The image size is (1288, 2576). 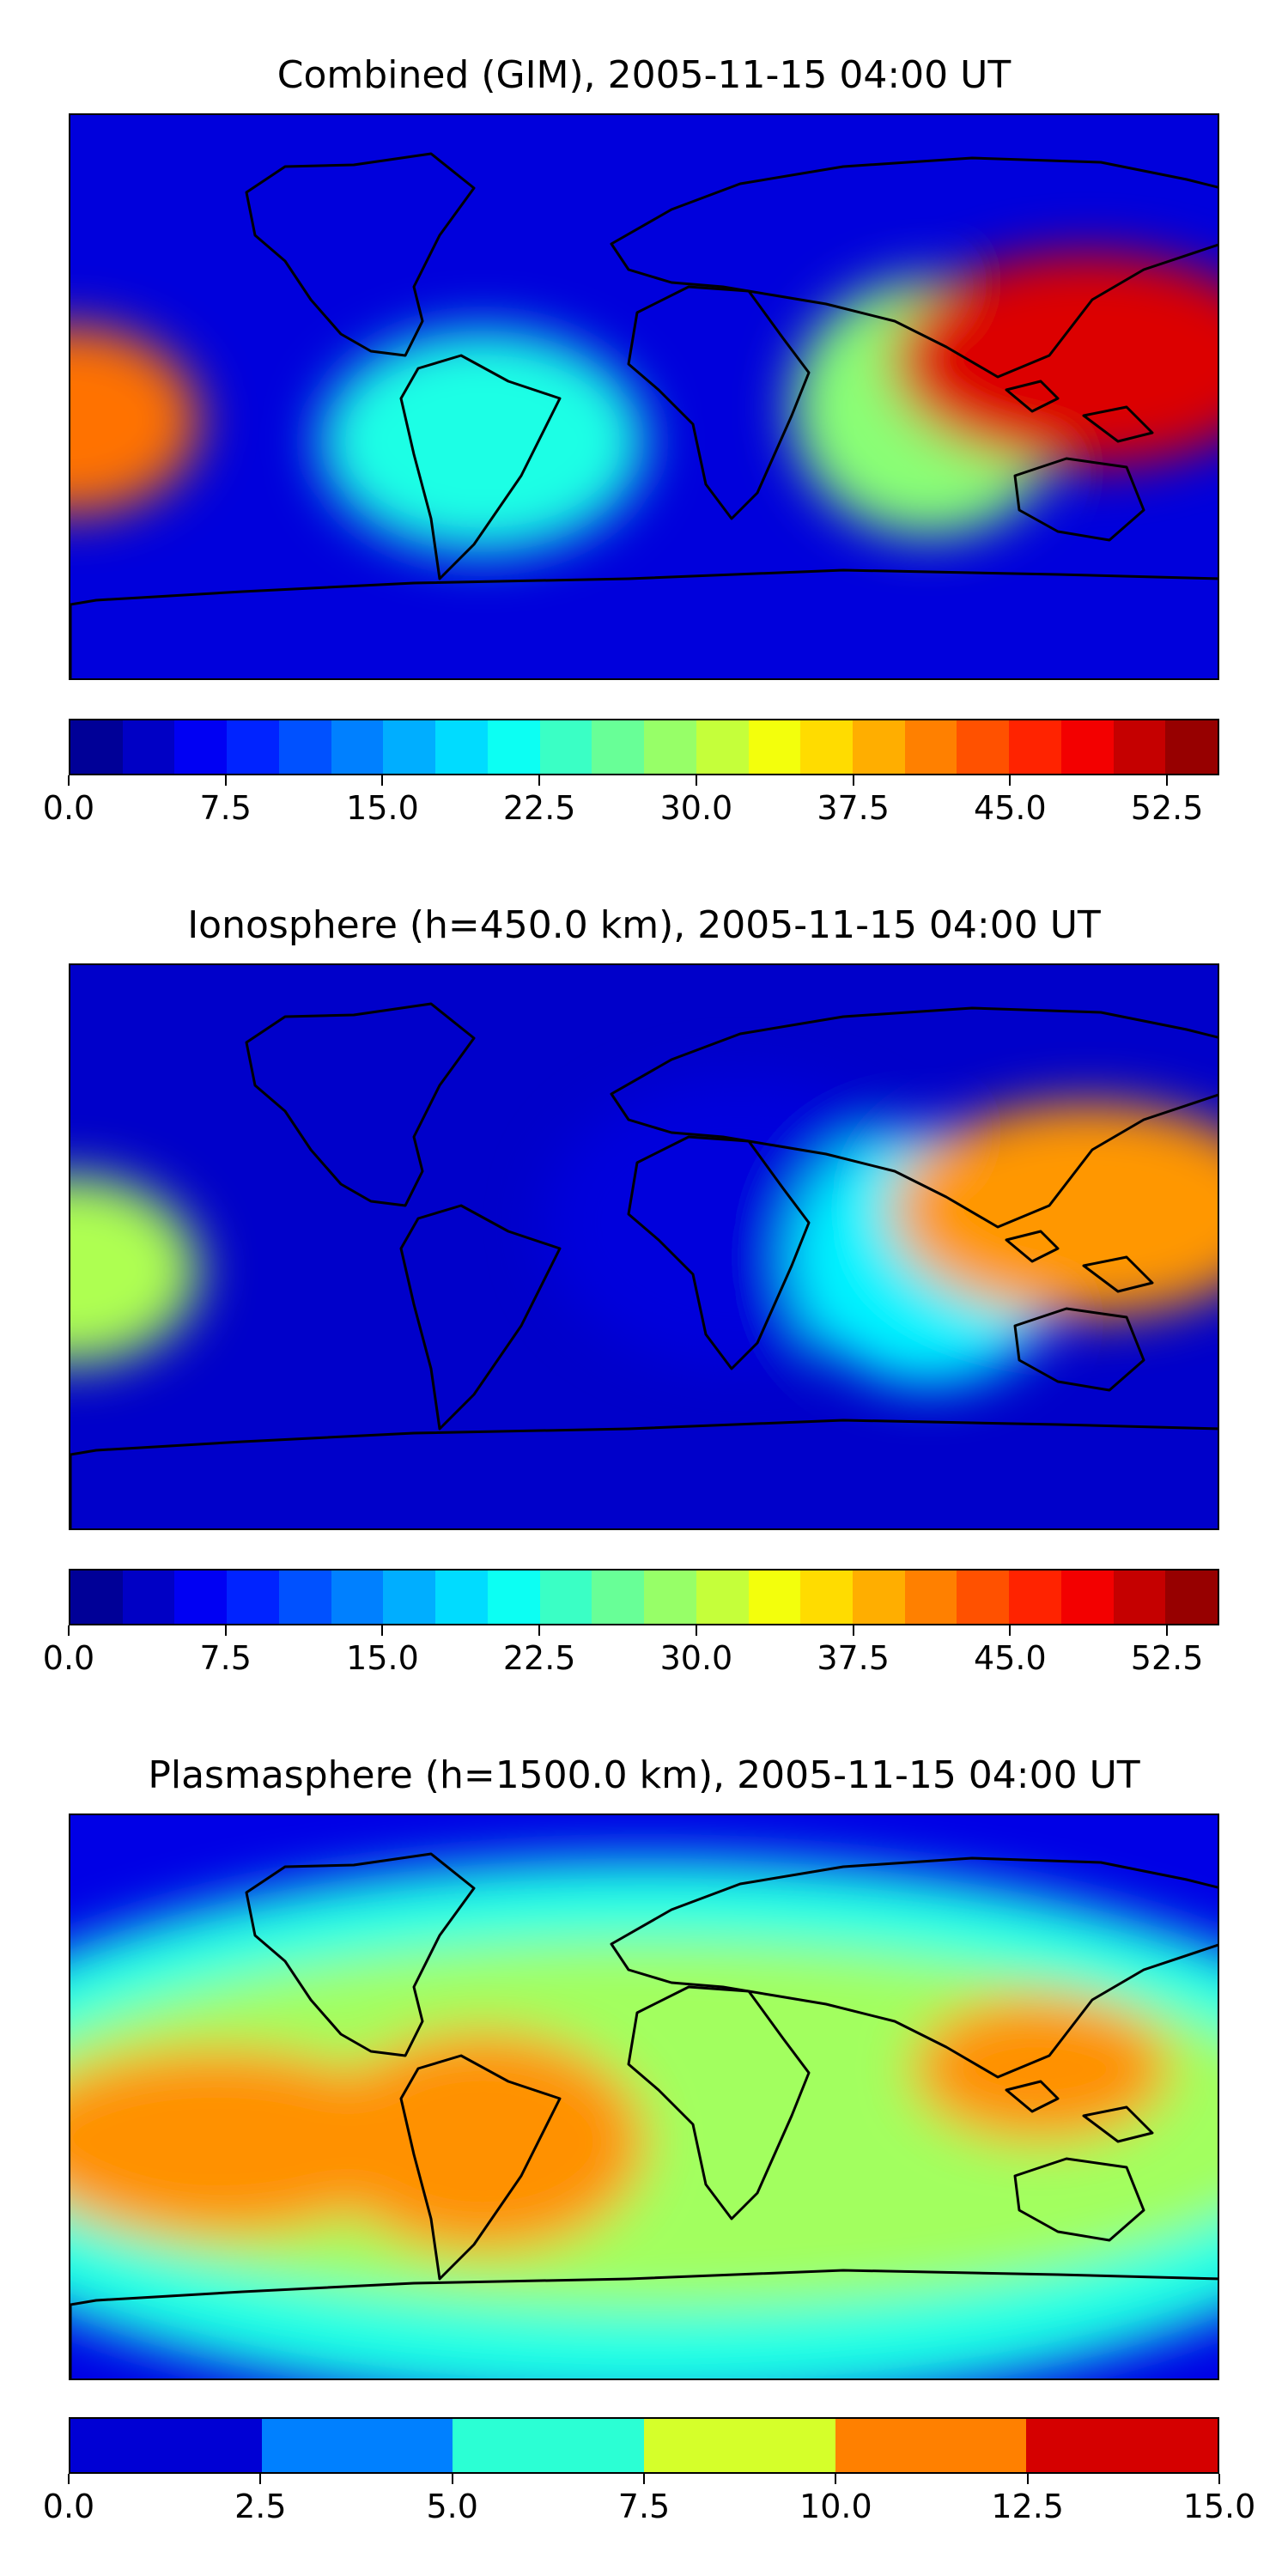 I want to click on panel-1-colorbar-ticks: 0.0 7.5 15.0 22.5 30.0 37.5 45.0 52.5, so click(x=631, y=801).